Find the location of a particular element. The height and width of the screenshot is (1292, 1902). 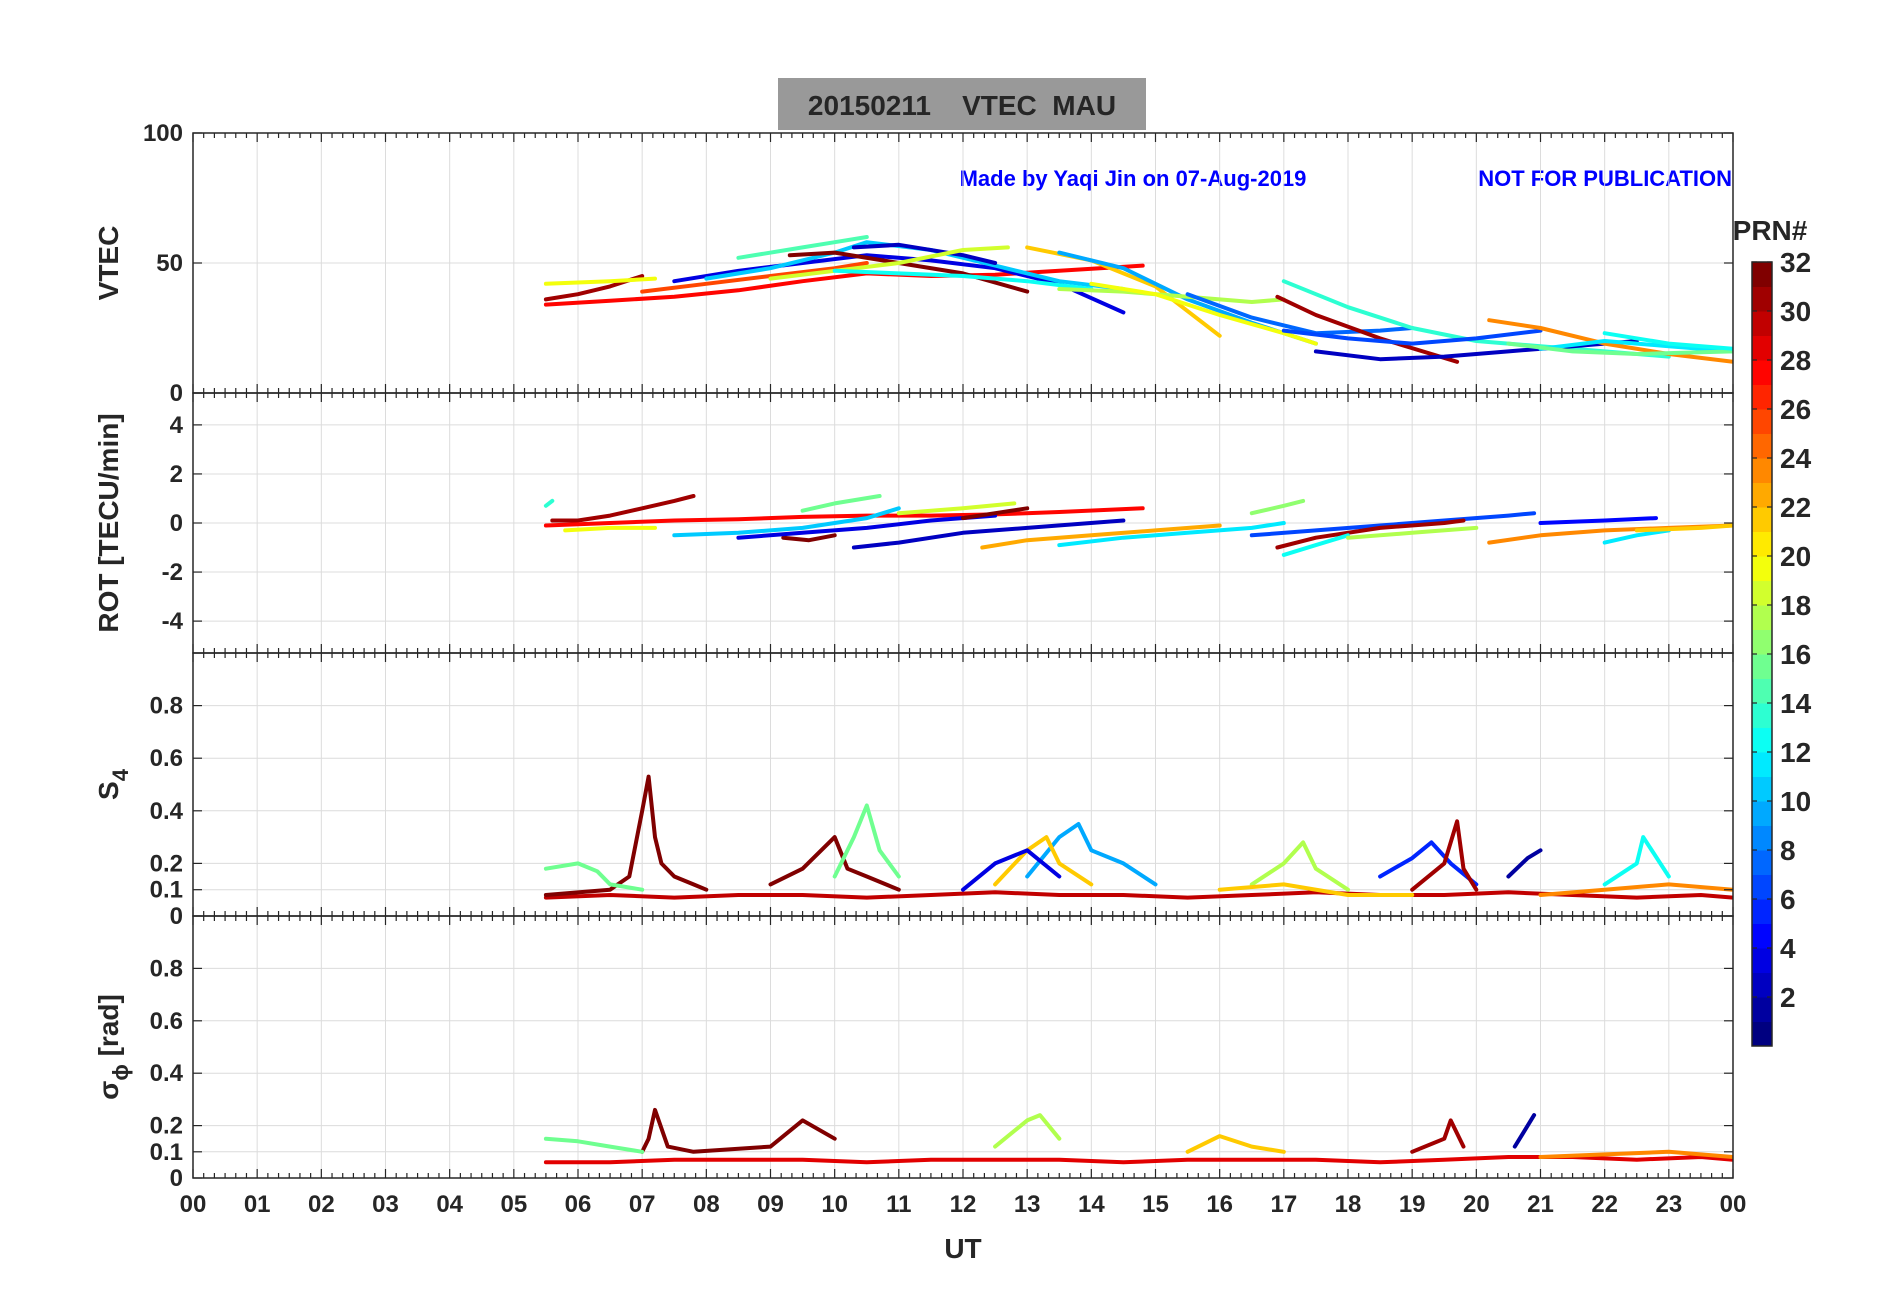

x-tick-label: 23 is located at coordinates (1668, 1204).